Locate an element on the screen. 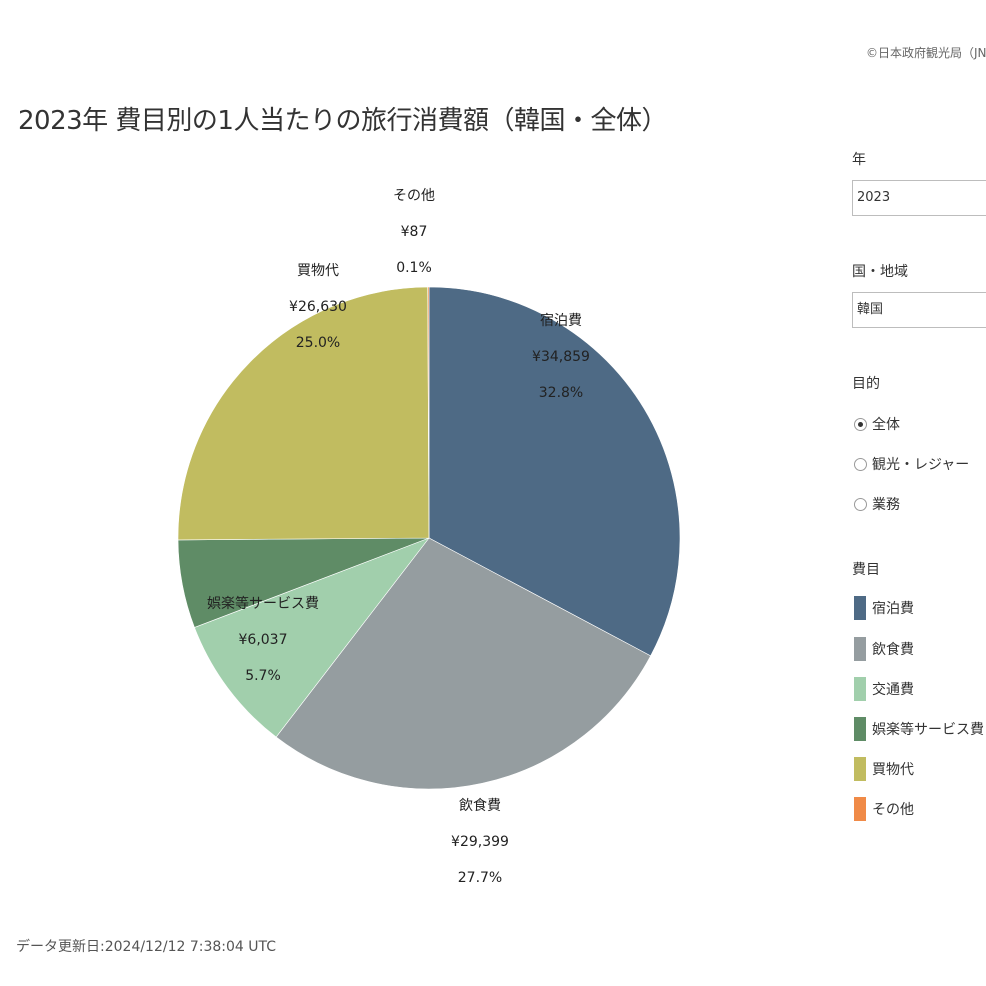 This screenshot has height=986, width=986. pie-label-percent-food: 27.7% is located at coordinates (480, 878).